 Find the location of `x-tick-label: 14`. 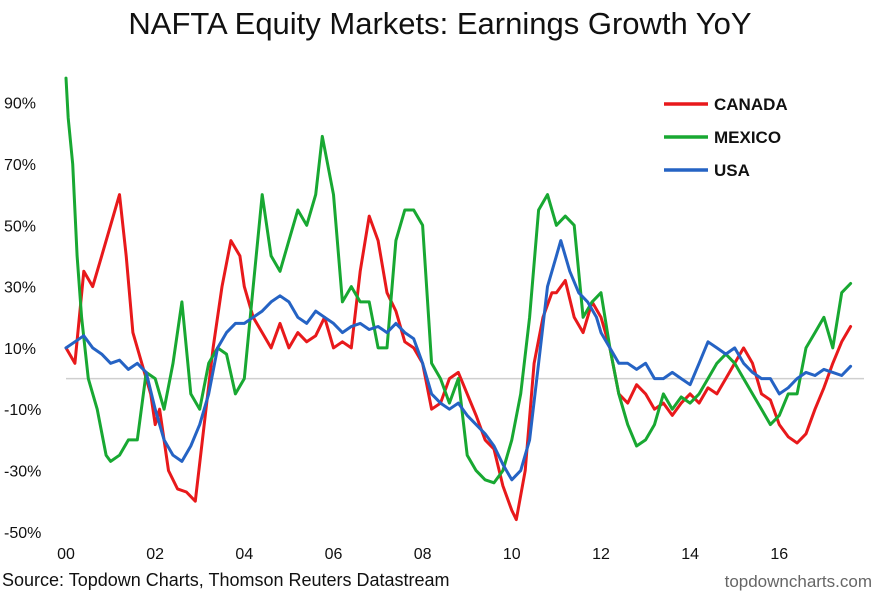

x-tick-label: 14 is located at coordinates (690, 554).